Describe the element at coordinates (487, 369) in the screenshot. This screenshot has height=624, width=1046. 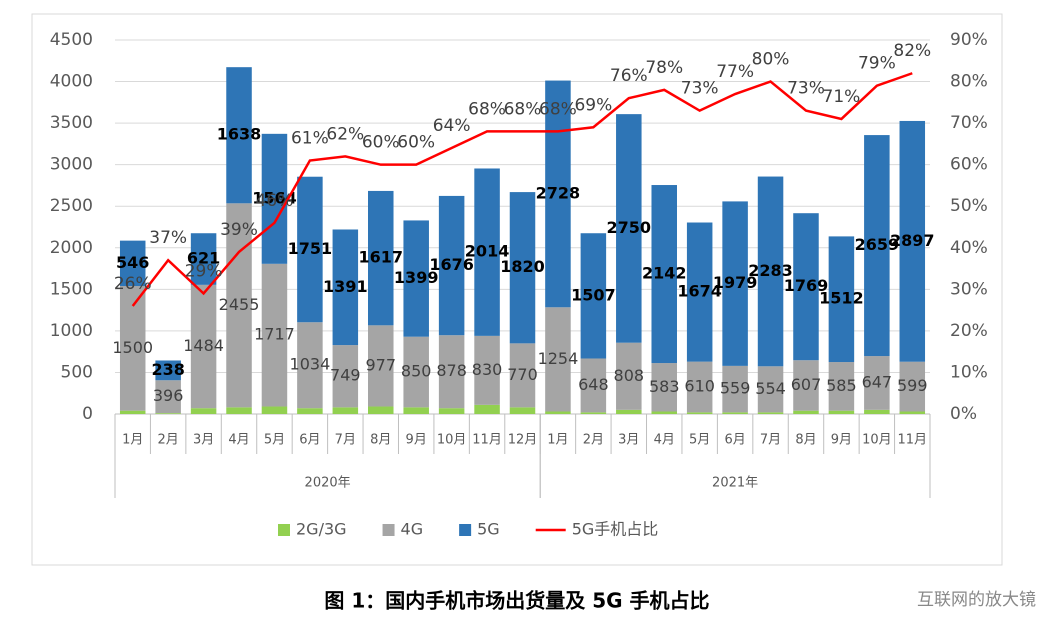
I see `bar-value-label: 830` at that location.